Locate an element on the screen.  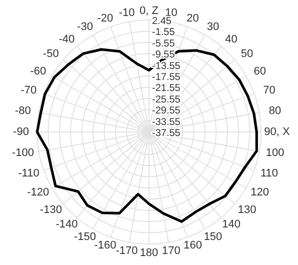
spoke-label: -170 is located at coordinates (127, 251).